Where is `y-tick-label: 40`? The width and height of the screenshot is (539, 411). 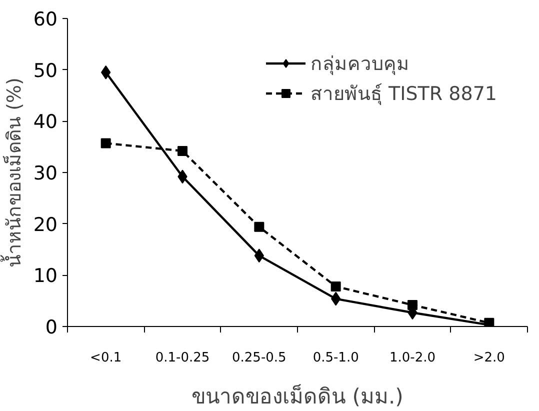
y-tick-label: 40 is located at coordinates (45, 122).